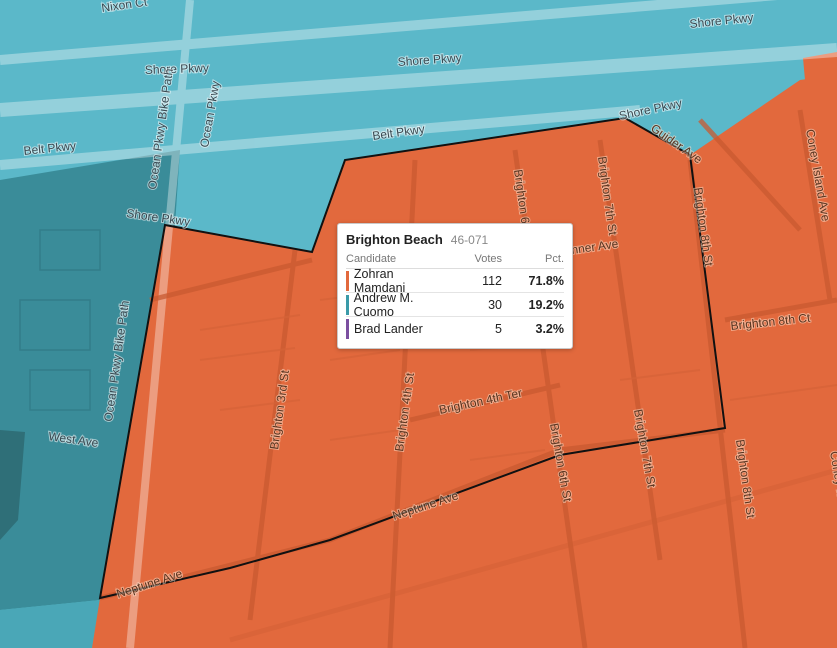  I want to click on candidate-votes: 30, so click(495, 304).